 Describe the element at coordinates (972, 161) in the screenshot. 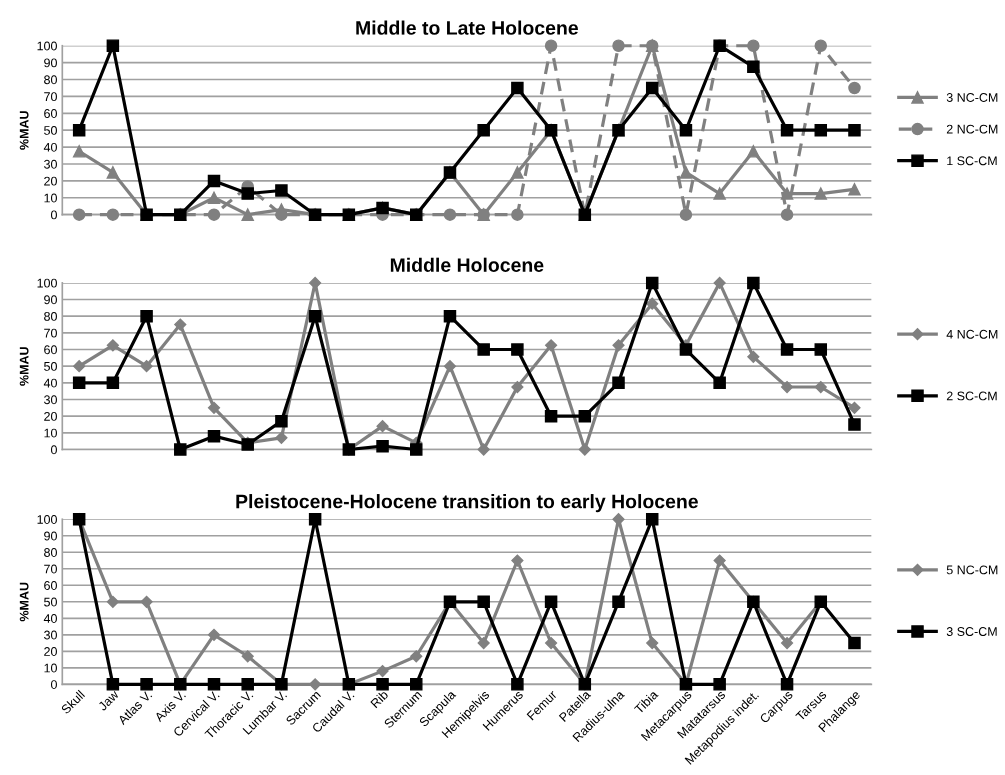

I see `legend-label: 1 SC-CM` at that location.